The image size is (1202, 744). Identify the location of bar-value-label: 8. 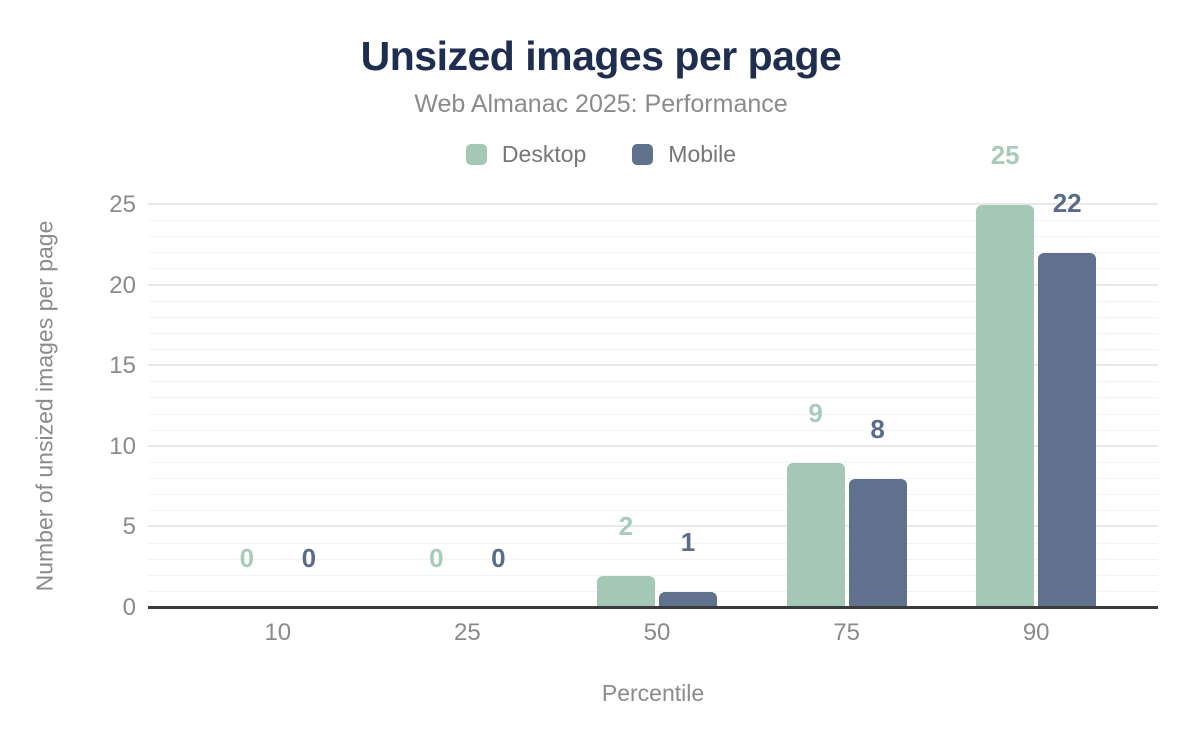
(877, 429).